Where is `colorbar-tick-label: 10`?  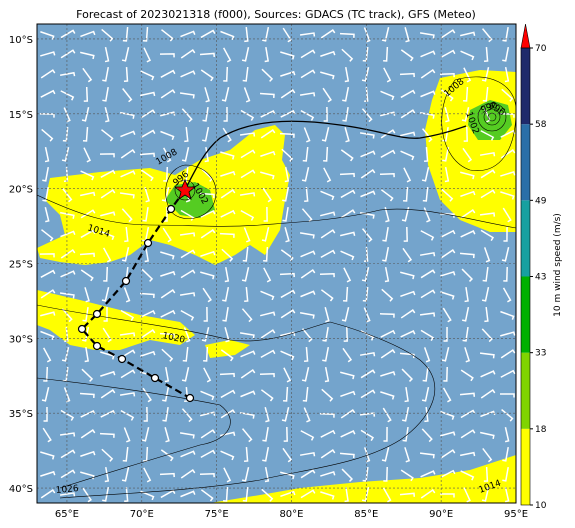
colorbar-tick-label: 10 is located at coordinates (541, 506).